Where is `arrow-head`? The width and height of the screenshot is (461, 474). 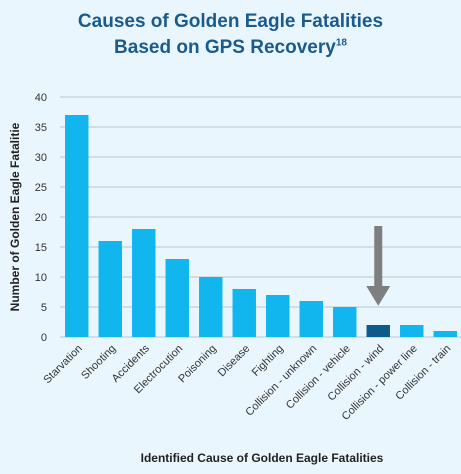 arrow-head is located at coordinates (378, 296).